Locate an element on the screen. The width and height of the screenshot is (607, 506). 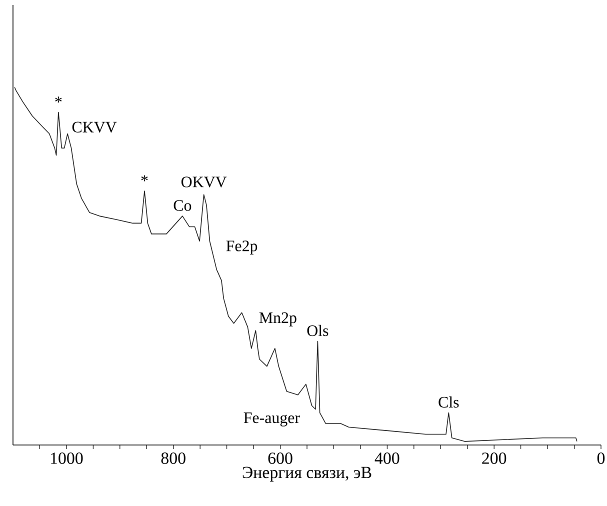
annotation: CKVV is located at coordinates (94, 127).